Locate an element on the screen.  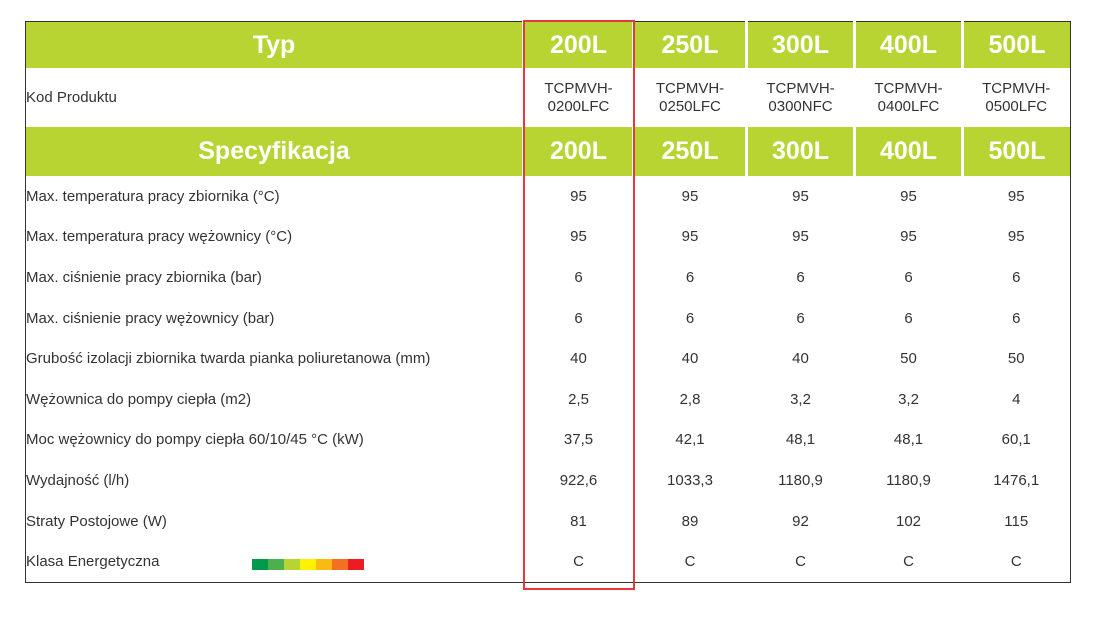
product-code-cell: TCPMVH- 0300NFC is located at coordinates (800, 97).